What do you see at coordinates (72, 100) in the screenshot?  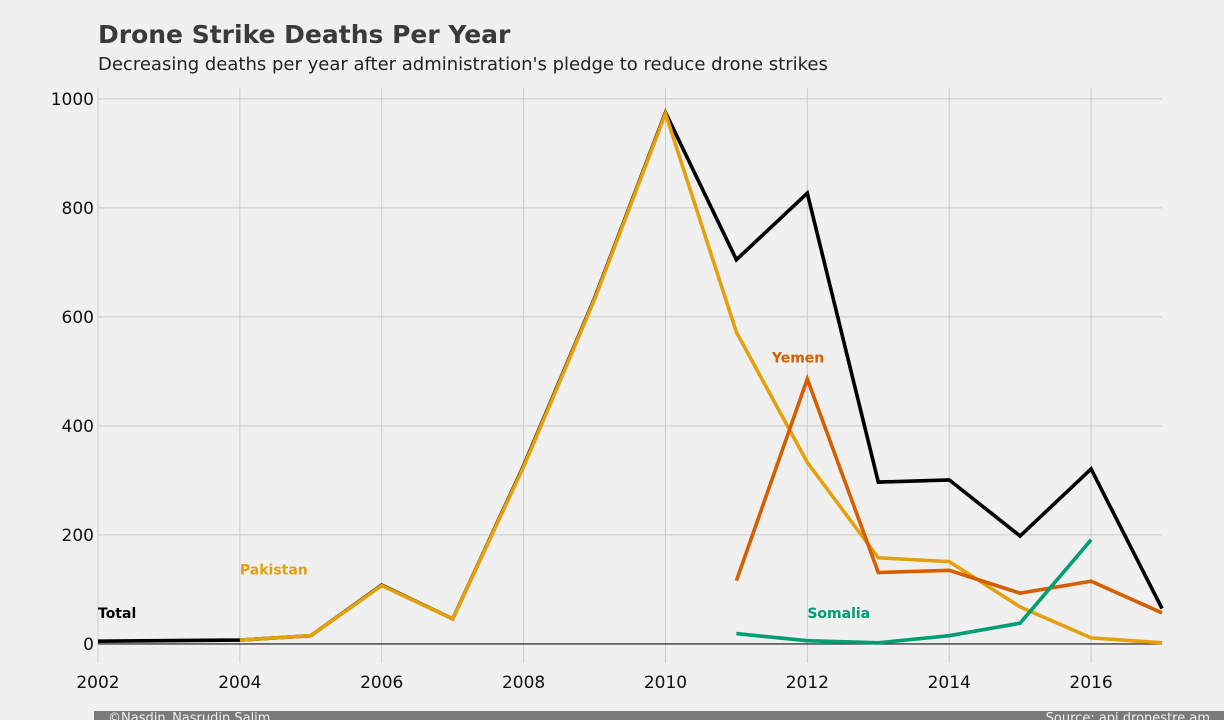 I see `y-tick-label: 1000` at bounding box center [72, 100].